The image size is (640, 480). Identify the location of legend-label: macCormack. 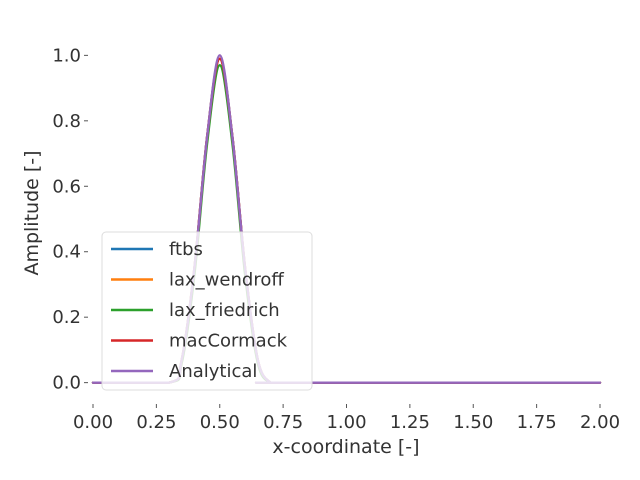
(228, 341).